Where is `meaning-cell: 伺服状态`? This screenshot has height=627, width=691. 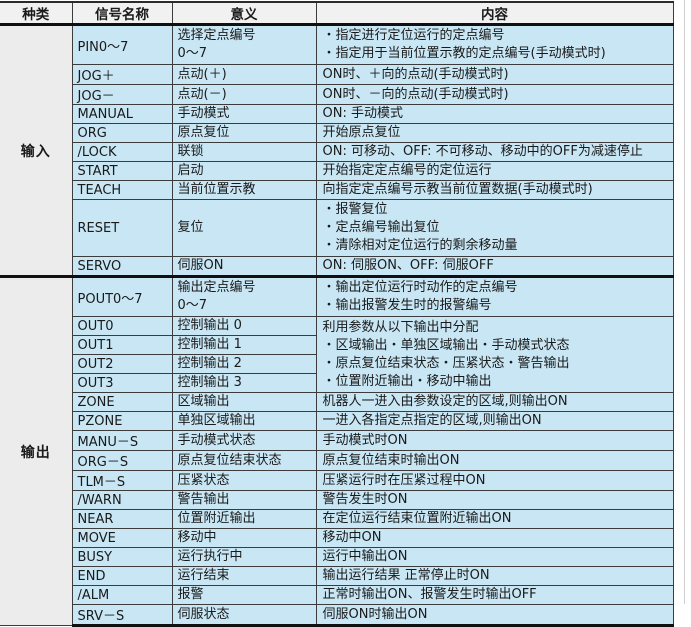 meaning-cell: 伺服状态 is located at coordinates (244, 615).